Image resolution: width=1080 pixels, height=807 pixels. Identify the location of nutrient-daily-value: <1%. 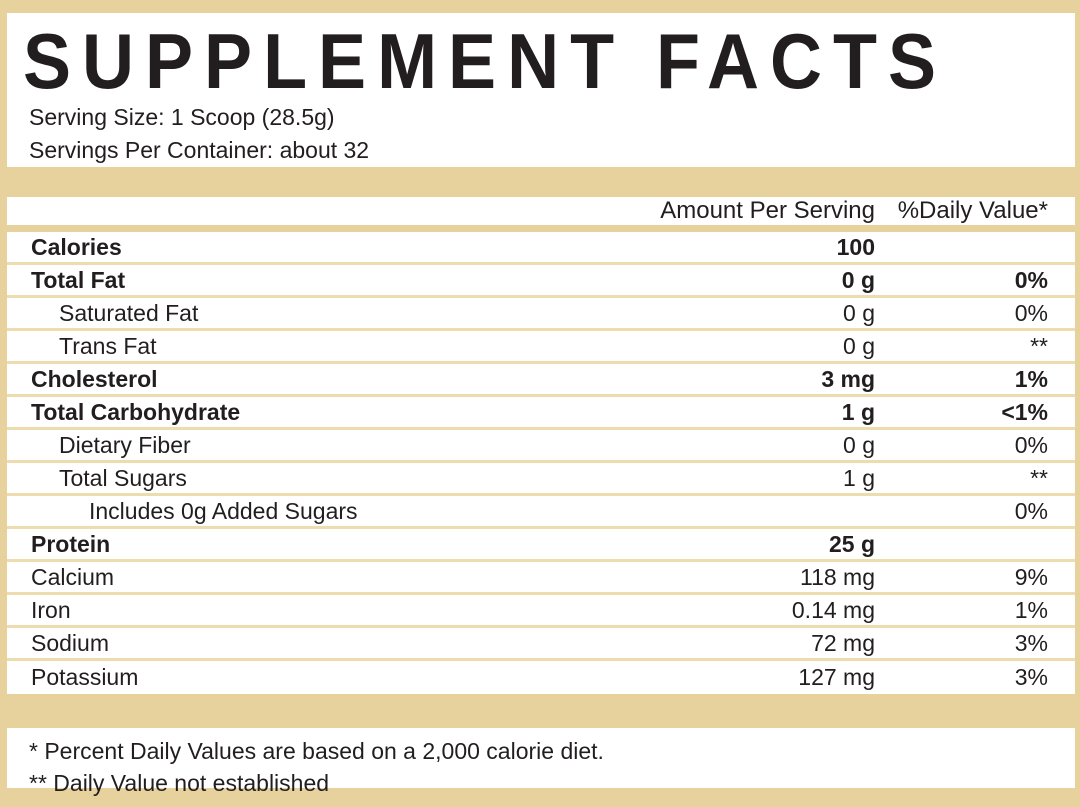
(1024, 411).